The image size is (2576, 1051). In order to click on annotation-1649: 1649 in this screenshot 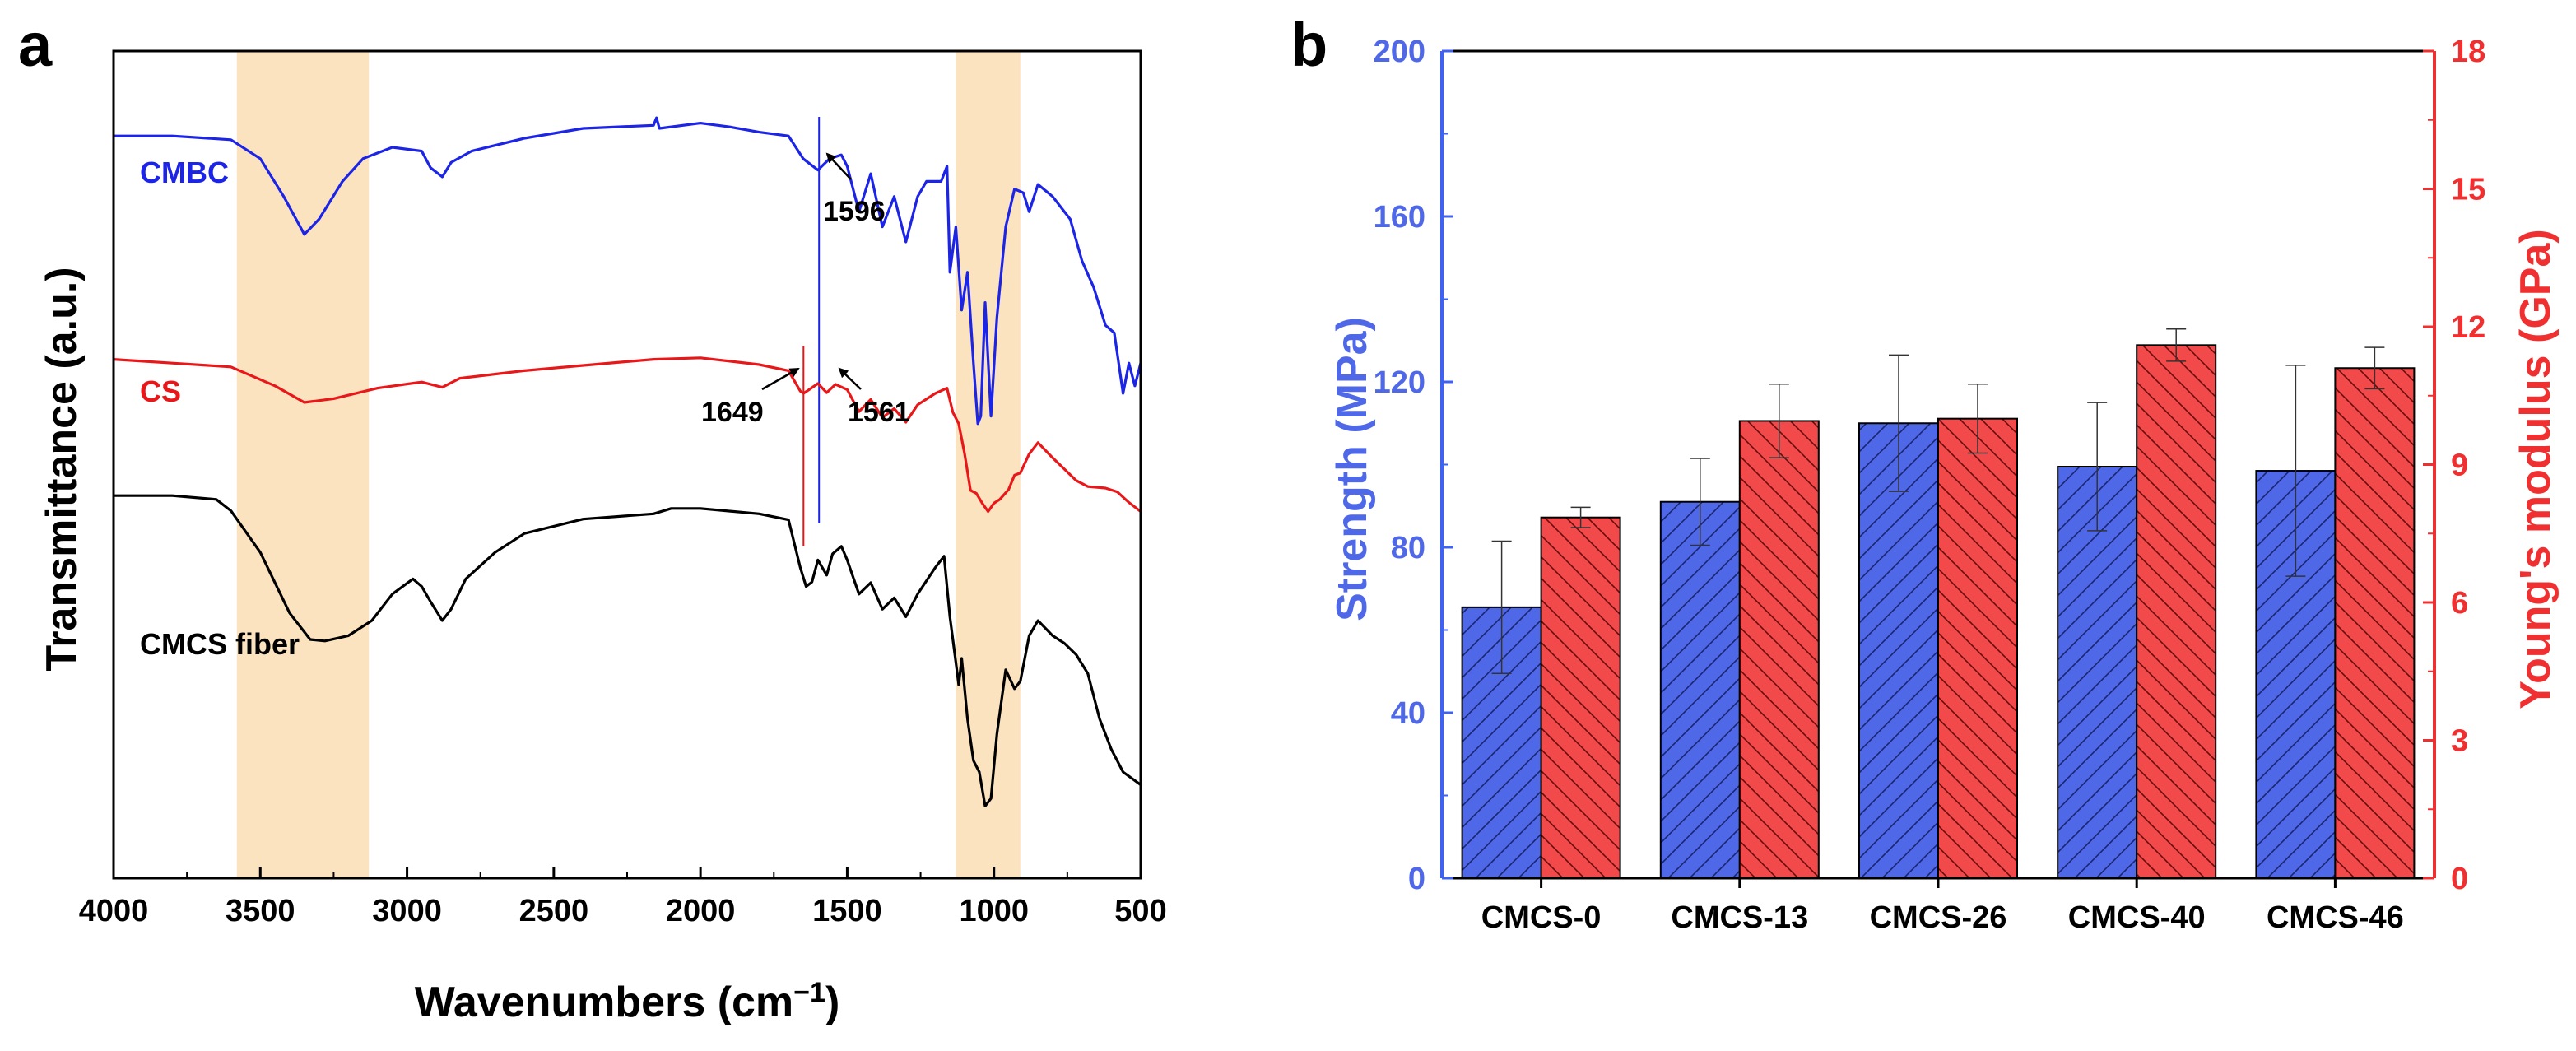, I will do `click(732, 413)`.